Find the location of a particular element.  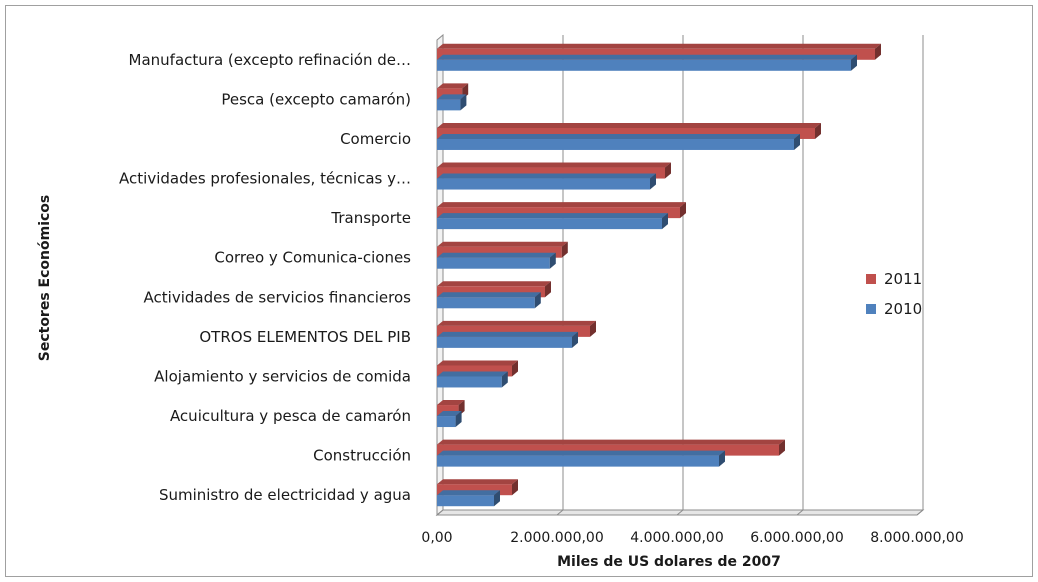

category-label: Correo y Comunica-ciones is located at coordinates (312, 258).